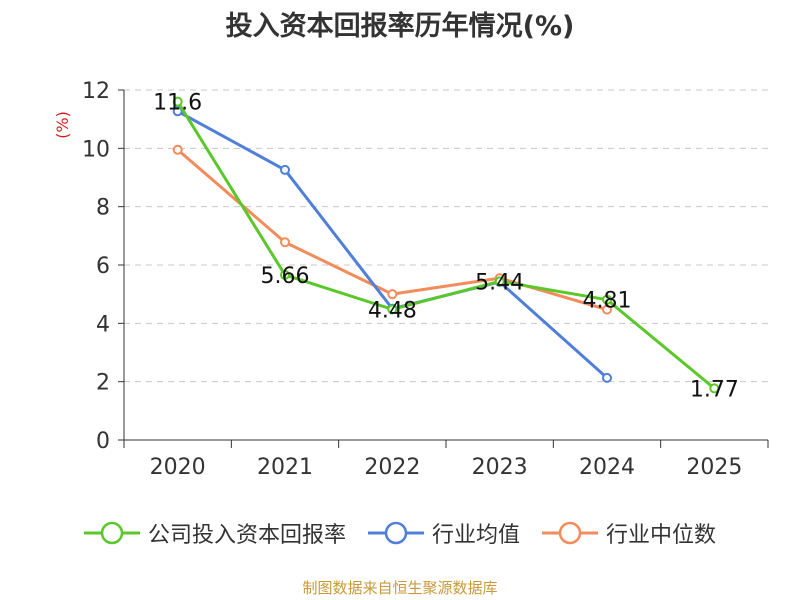 The width and height of the screenshot is (800, 600). What do you see at coordinates (246, 535) in the screenshot?
I see `legend-label: 公司投入资本回报率` at bounding box center [246, 535].